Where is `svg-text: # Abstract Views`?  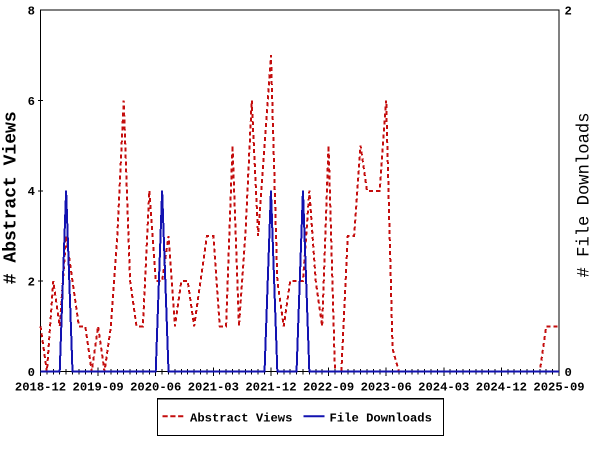
svg-text: # Abstract Views is located at coordinates (12, 197).